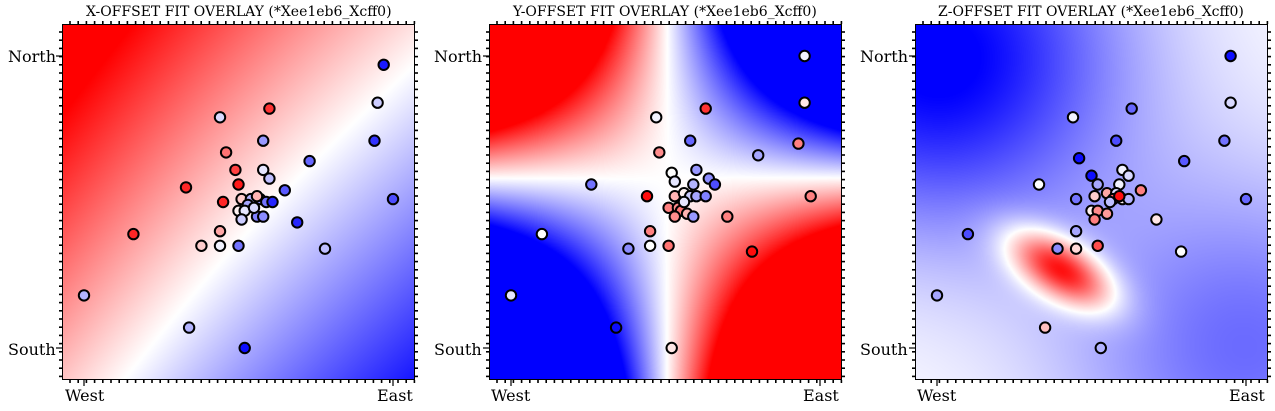  What do you see at coordinates (239, 12) in the screenshot?
I see `chart-title: X-OFFSET FIT OVERLAY (*Xee1eb6_Xcff0)` at bounding box center [239, 12].